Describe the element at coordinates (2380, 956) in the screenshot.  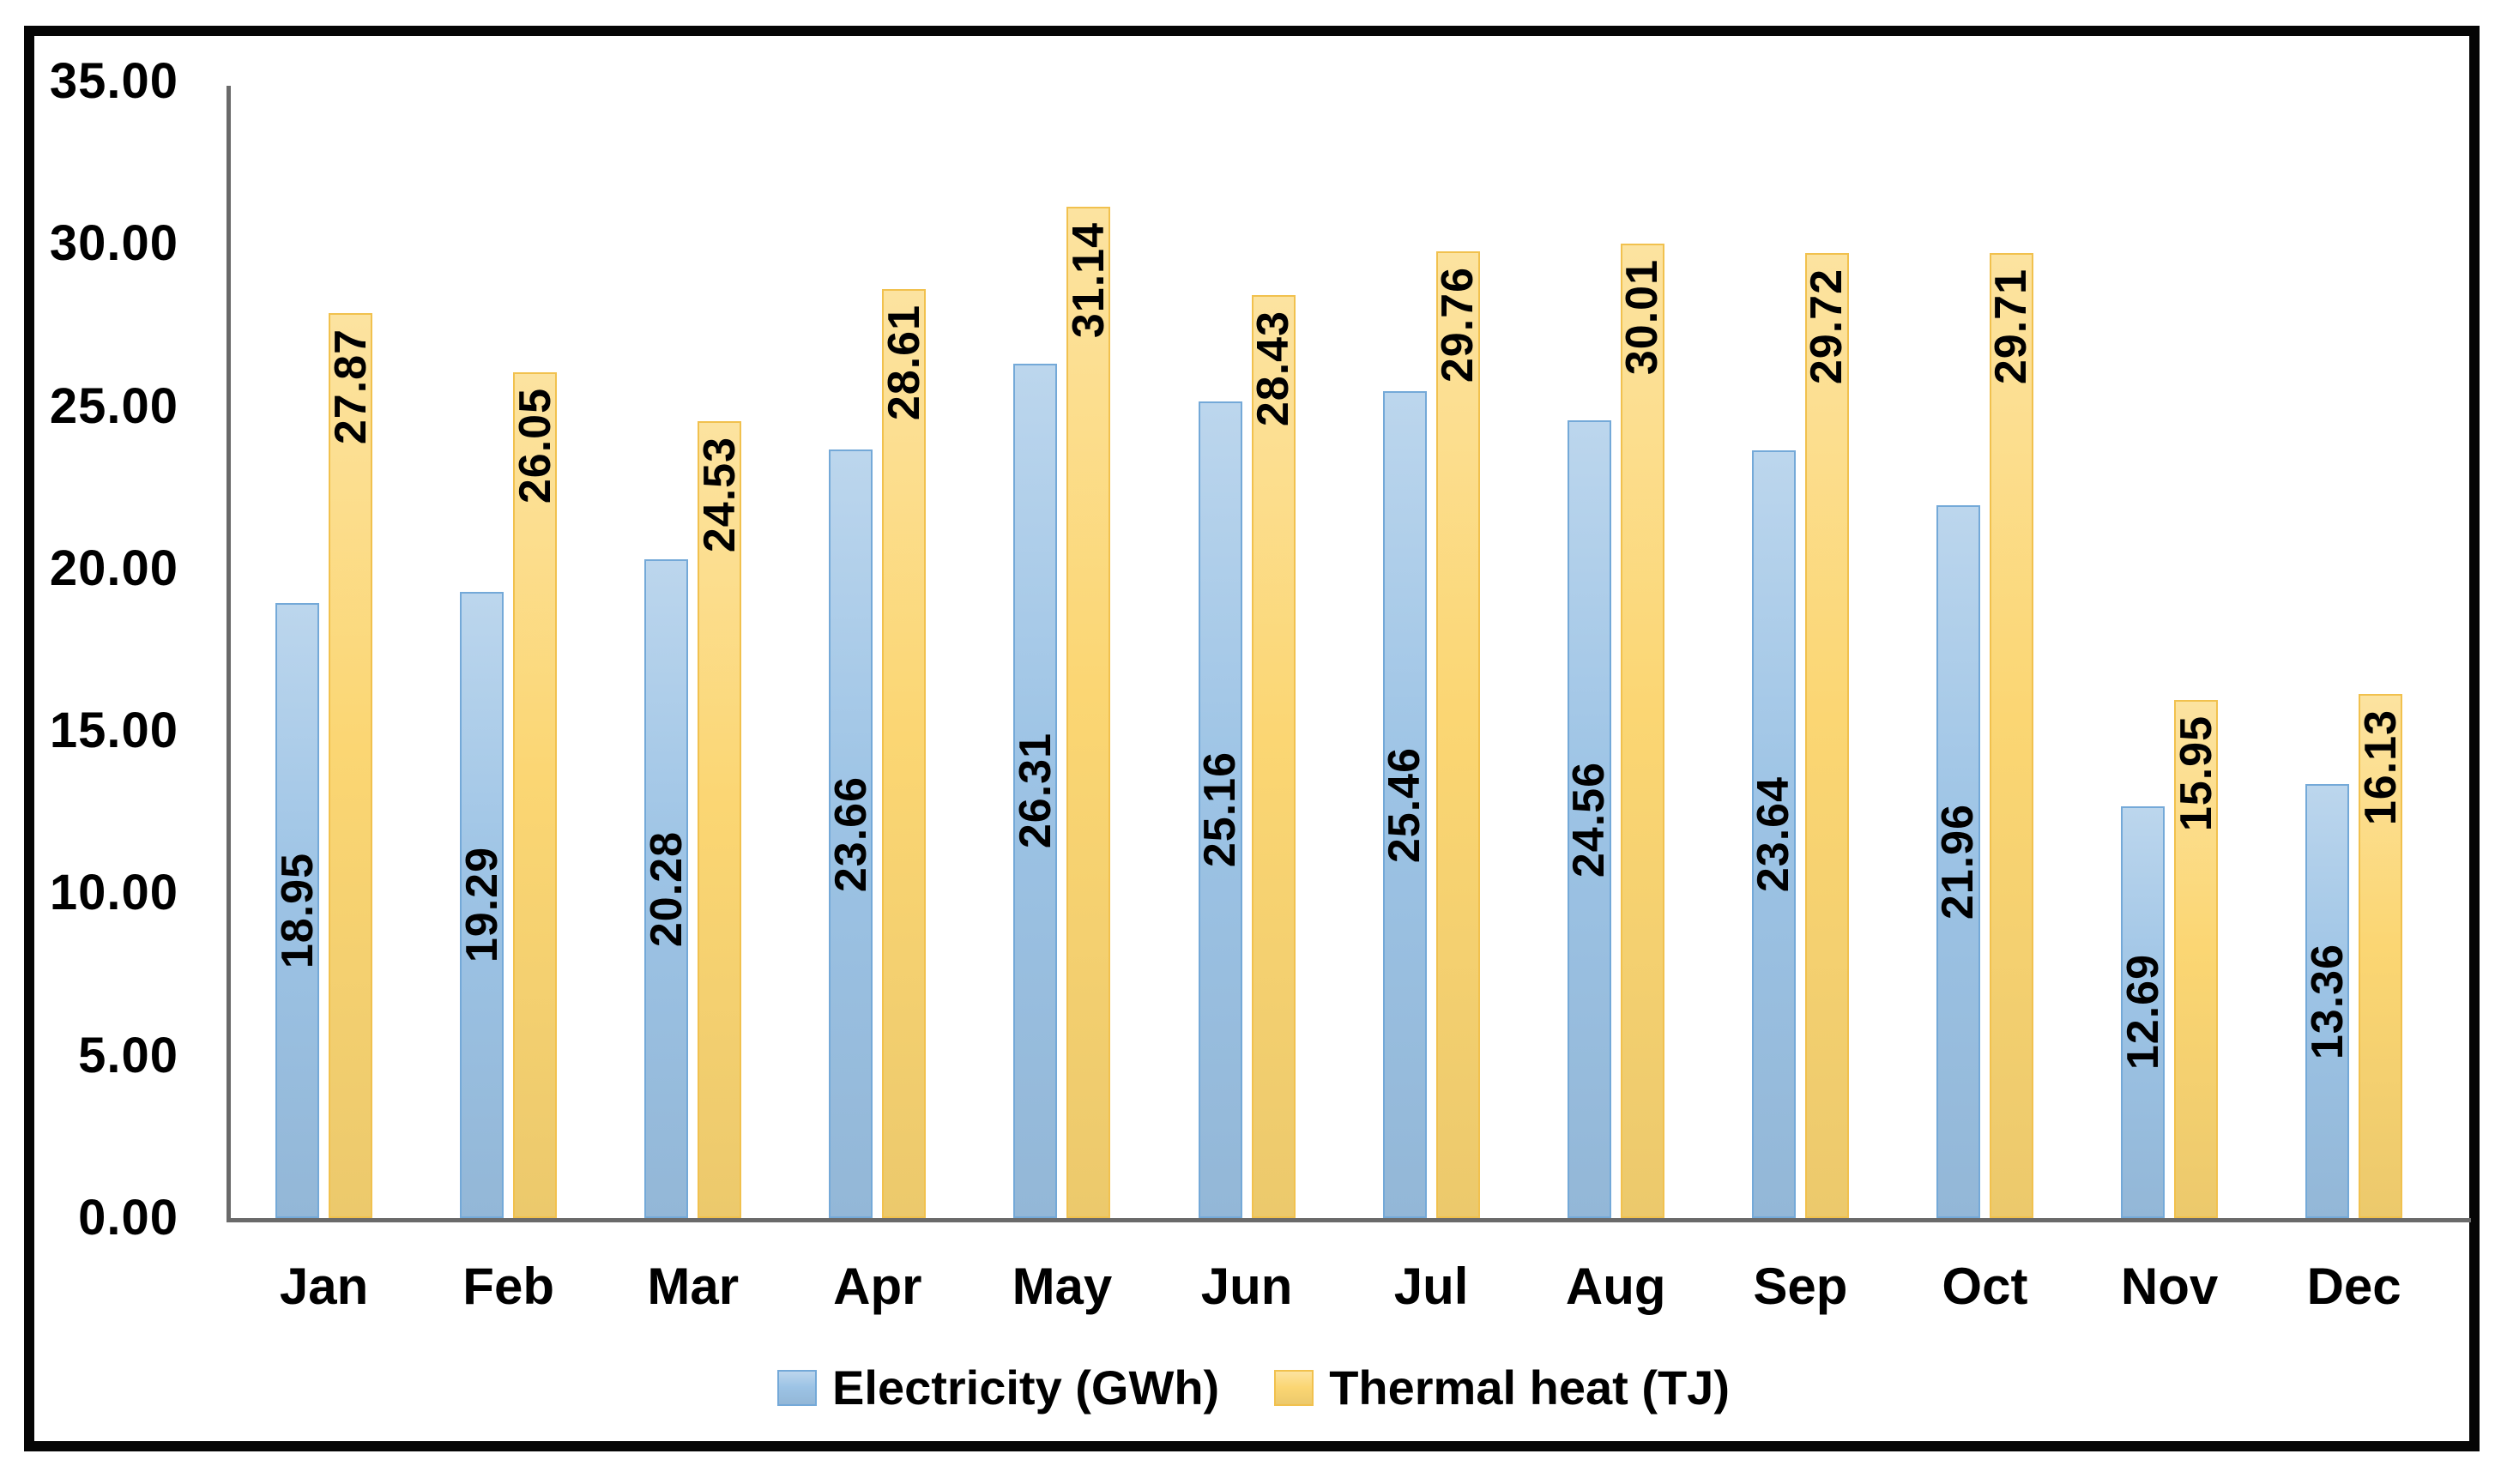
I see `bar-thermal-heat-tj-dec: 16.13` at that location.